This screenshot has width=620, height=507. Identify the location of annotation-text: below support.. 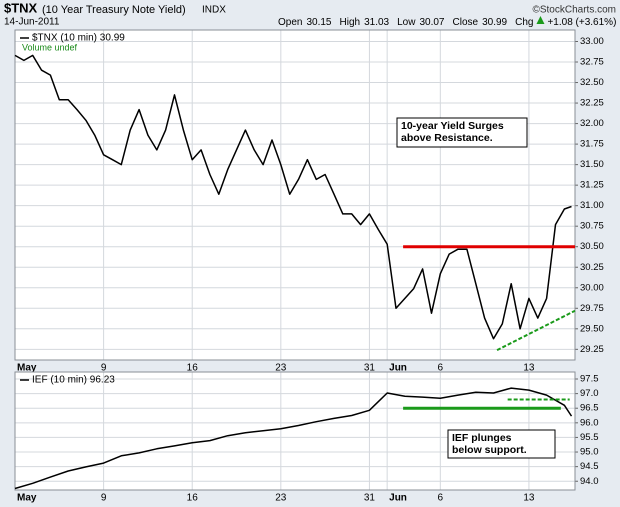
(489, 450).